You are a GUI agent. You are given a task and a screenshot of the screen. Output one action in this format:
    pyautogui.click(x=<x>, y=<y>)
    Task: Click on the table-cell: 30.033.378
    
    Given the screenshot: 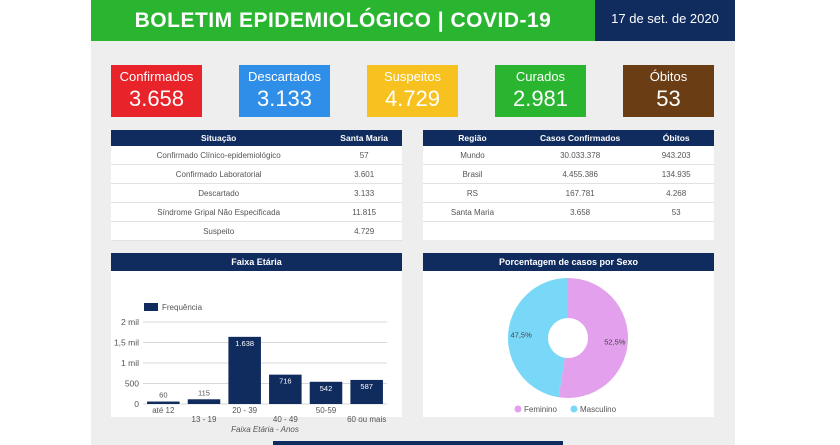 What is the action you would take?
    pyautogui.click(x=580, y=155)
    